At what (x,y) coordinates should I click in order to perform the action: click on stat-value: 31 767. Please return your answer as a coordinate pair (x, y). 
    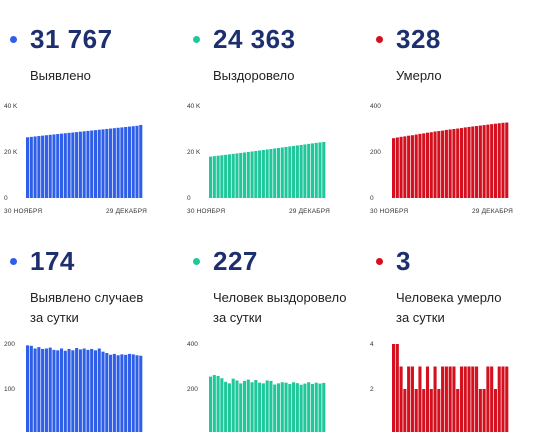
    Looking at the image, I should click on (71, 39).